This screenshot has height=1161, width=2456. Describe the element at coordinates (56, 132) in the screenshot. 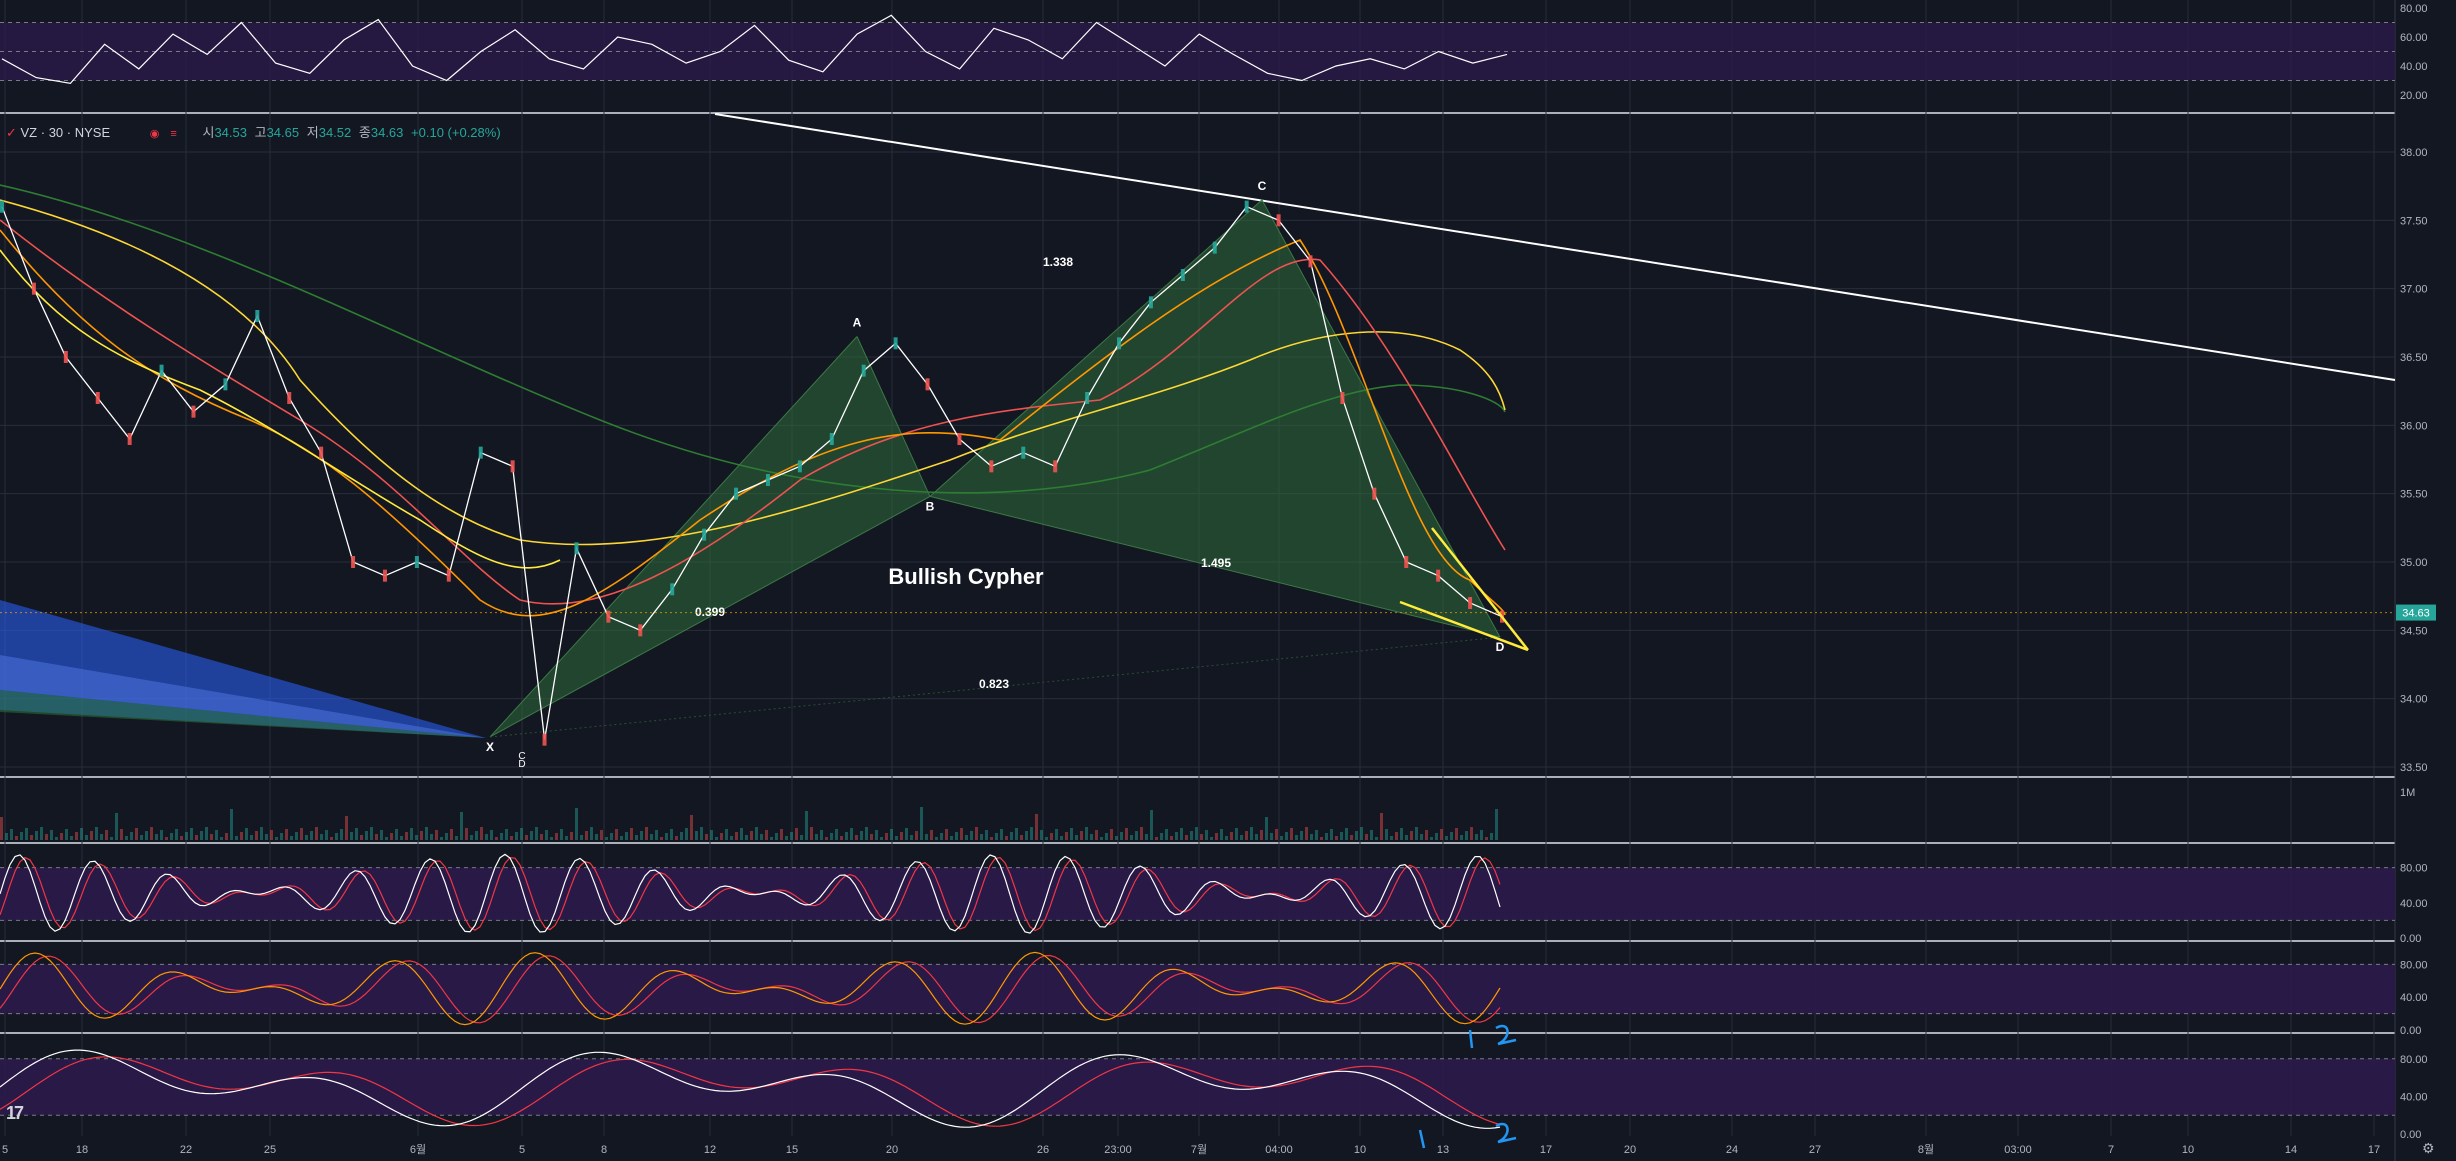

I see `symbol-interval: 30` at that location.